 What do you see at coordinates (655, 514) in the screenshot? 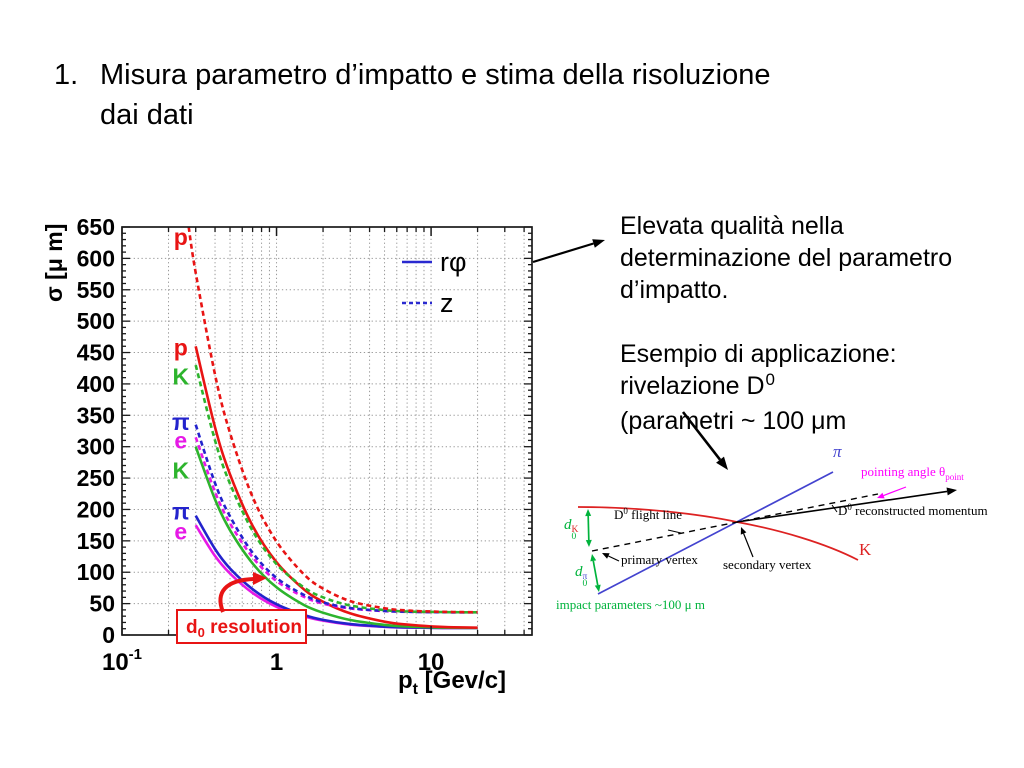
I see `text-segment: flight line` at bounding box center [655, 514].